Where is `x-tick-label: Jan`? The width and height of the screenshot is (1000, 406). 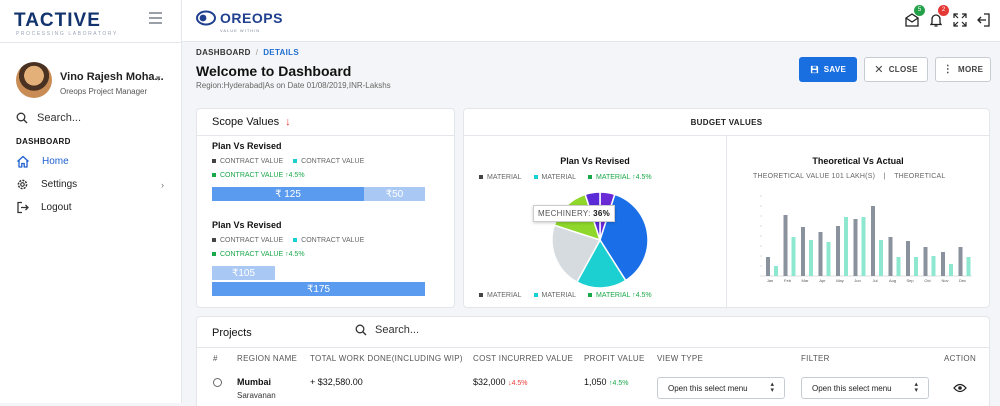
x-tick-label: Jan is located at coordinates (770, 280).